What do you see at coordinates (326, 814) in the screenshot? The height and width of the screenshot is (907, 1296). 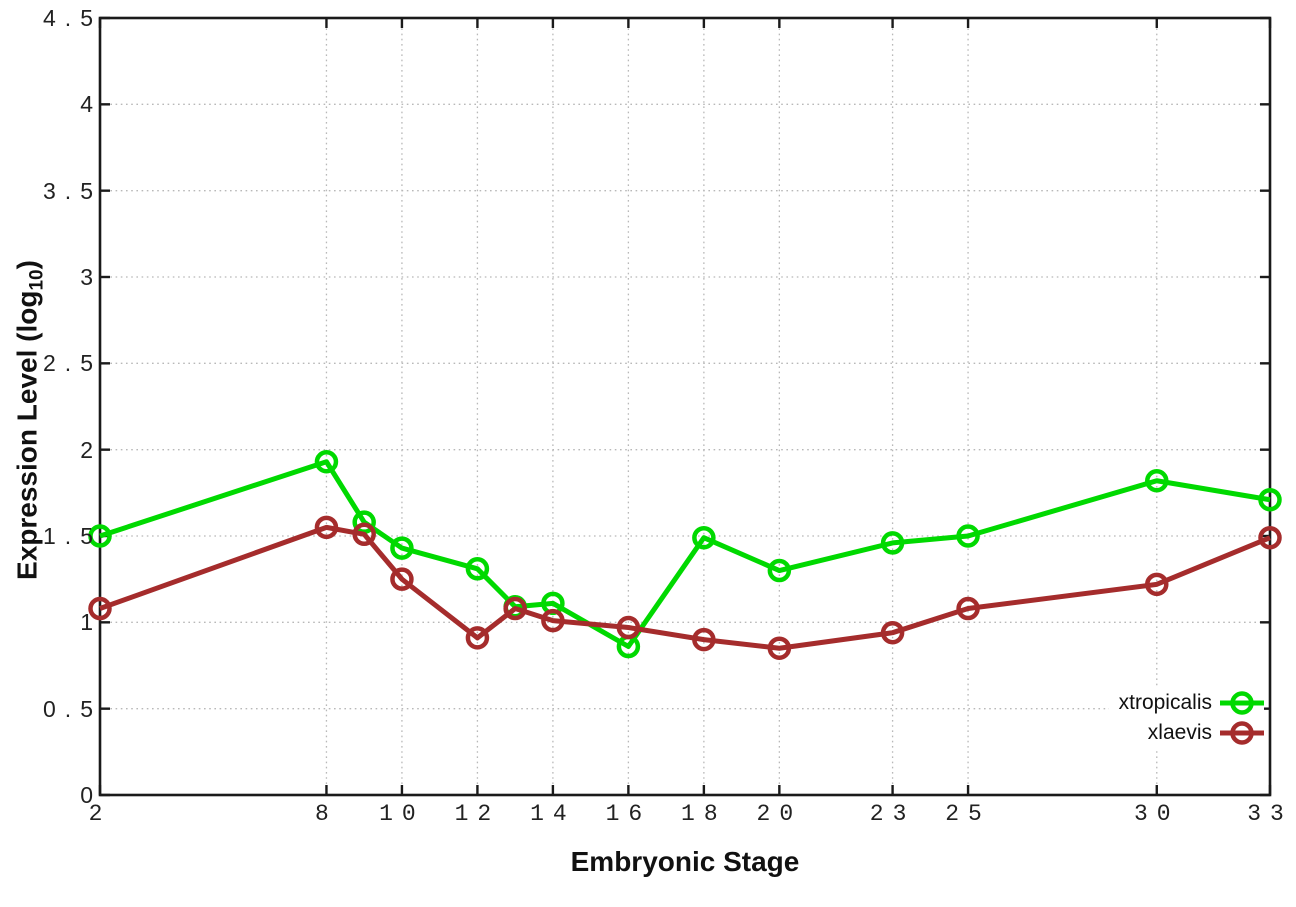 I see `x-tick-label: 8` at bounding box center [326, 814].